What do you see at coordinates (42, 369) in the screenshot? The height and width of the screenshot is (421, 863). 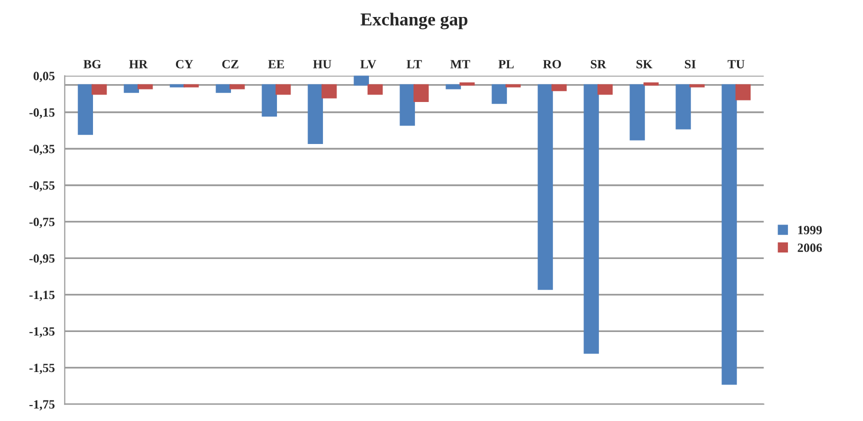 I see `y-tick-label: -1,55` at bounding box center [42, 369].